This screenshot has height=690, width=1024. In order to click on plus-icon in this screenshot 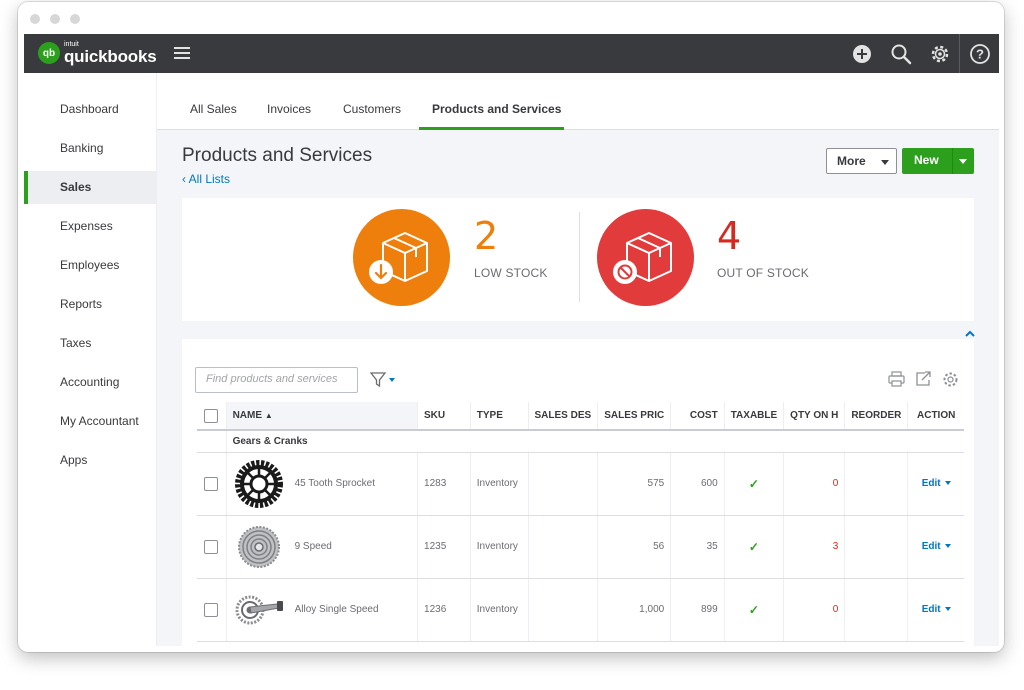, I will do `click(861, 53)`.